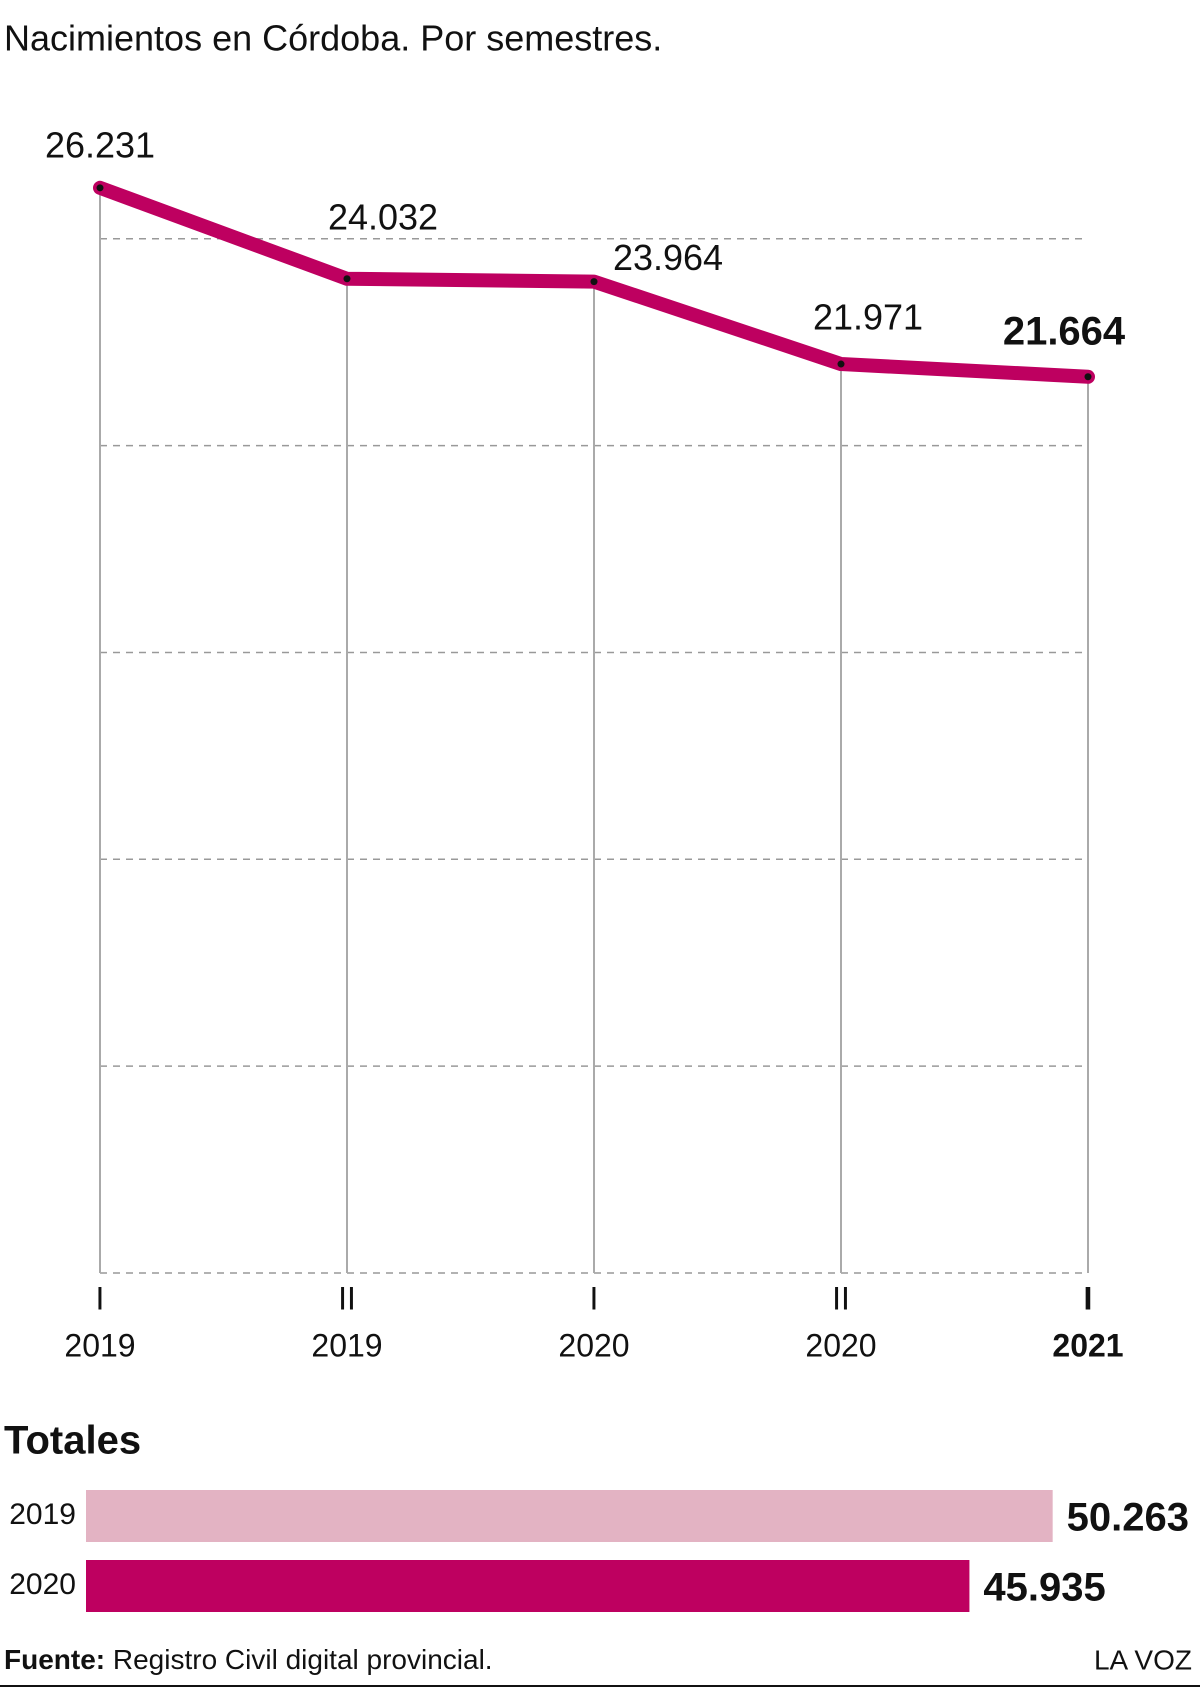  What do you see at coordinates (42, 1514) in the screenshot?
I see `y-tick-label: 2019` at bounding box center [42, 1514].